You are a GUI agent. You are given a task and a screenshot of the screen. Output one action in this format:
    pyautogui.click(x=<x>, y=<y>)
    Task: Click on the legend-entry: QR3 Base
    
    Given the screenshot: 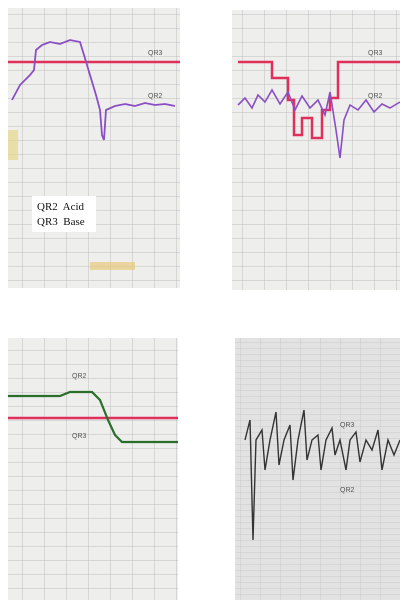 What is the action you would take?
    pyautogui.click(x=61, y=222)
    